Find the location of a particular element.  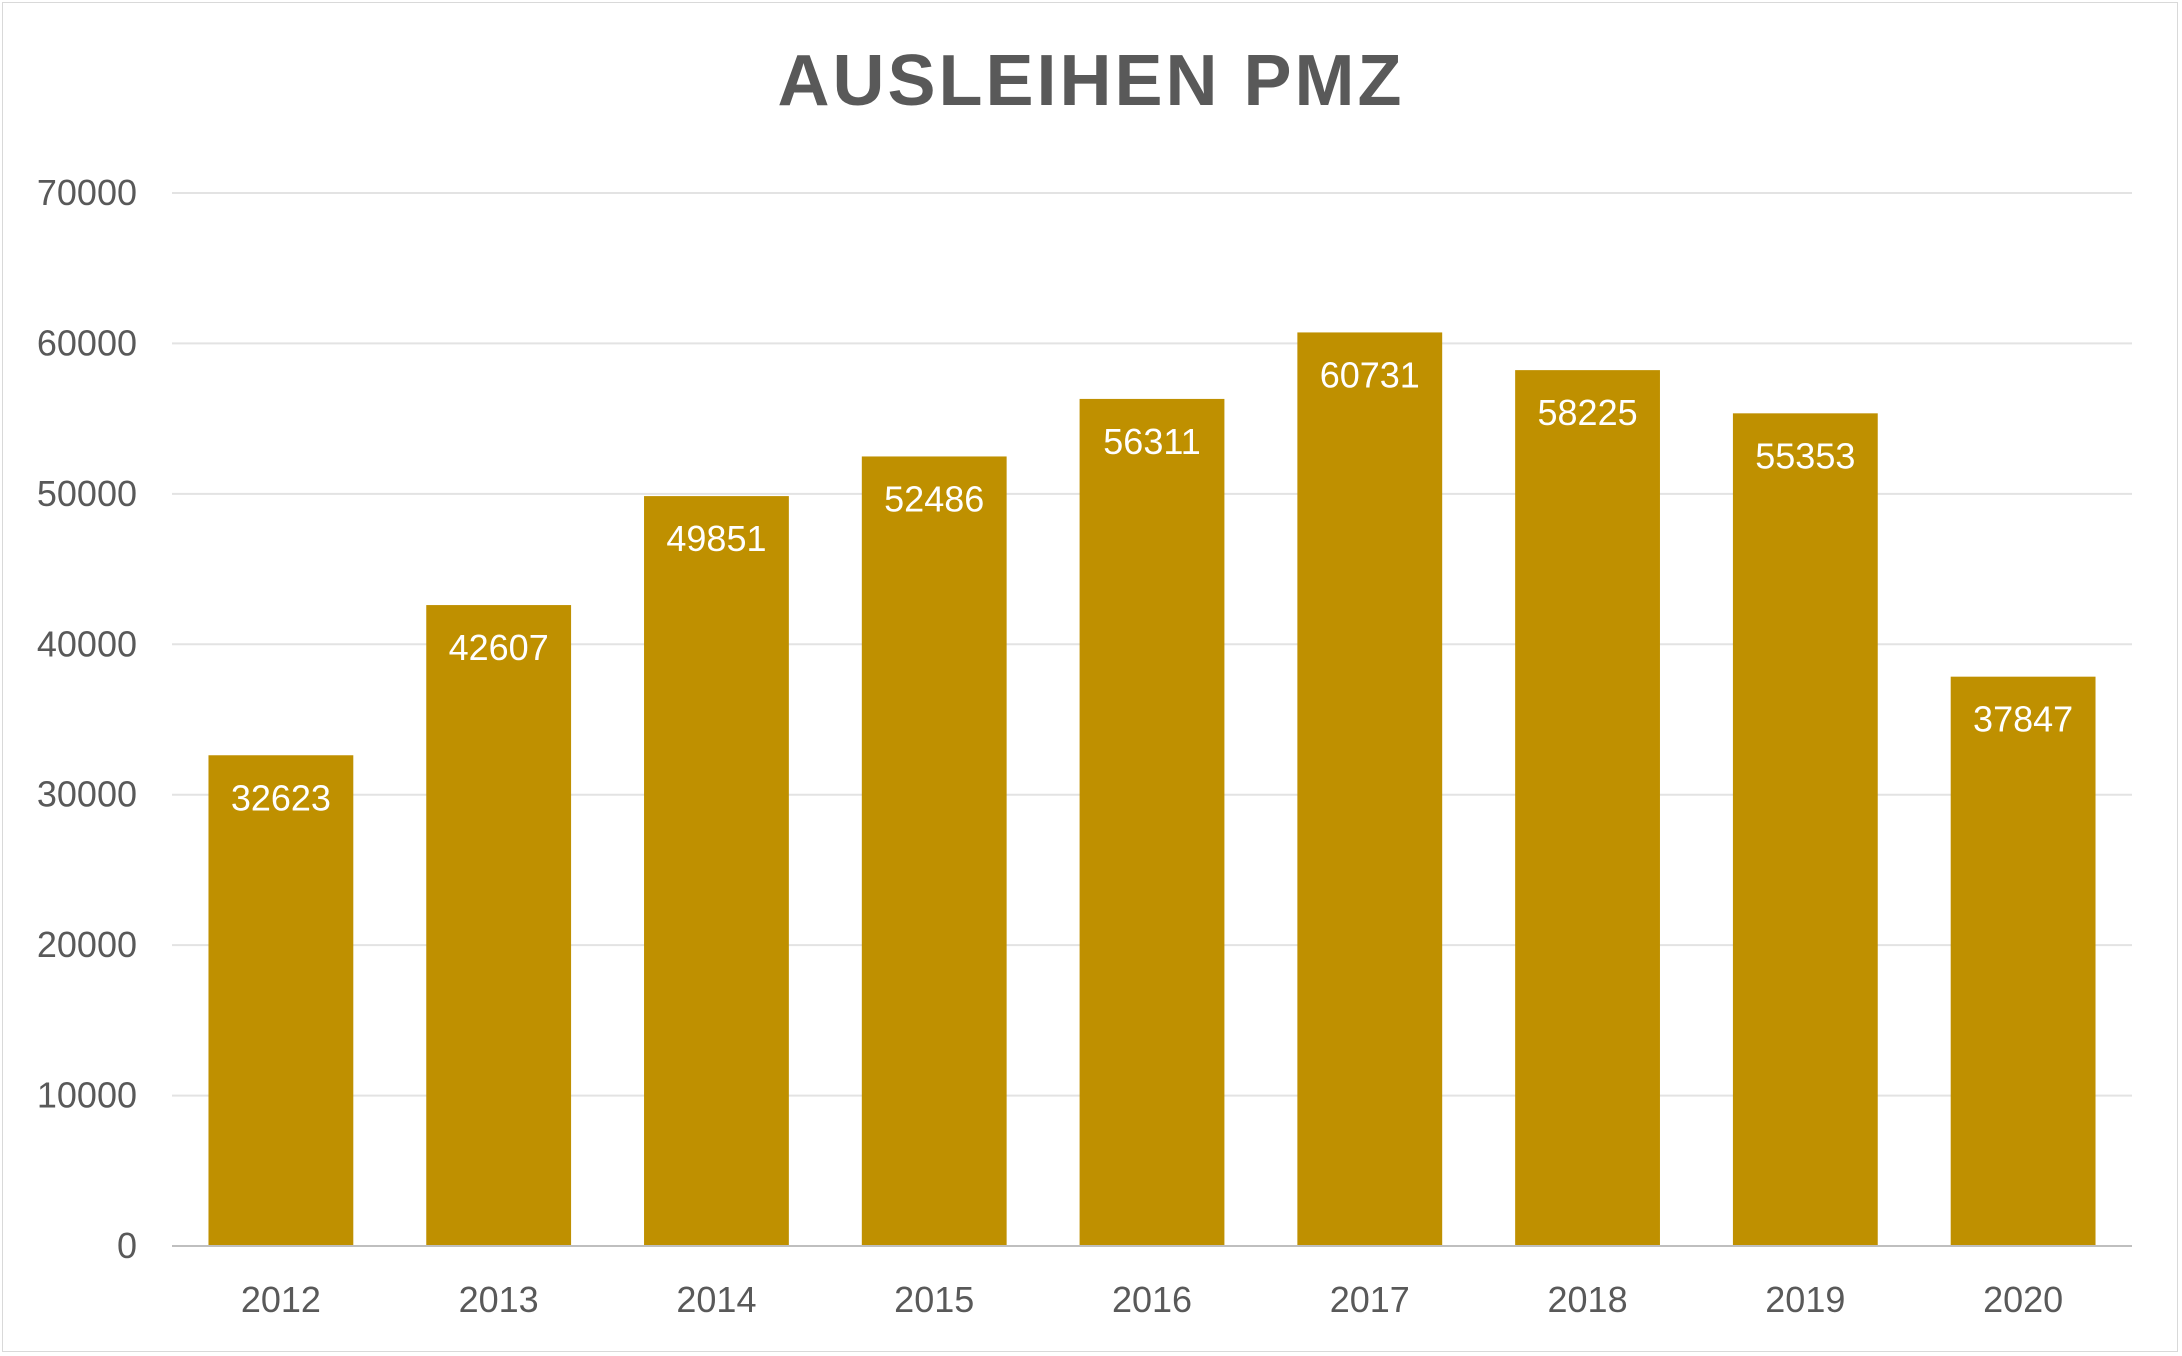

x-axis-tick-labels: 2012 2013 2014 2015 2016 2017 2018 2019 2020 is located at coordinates (1152, 1299).